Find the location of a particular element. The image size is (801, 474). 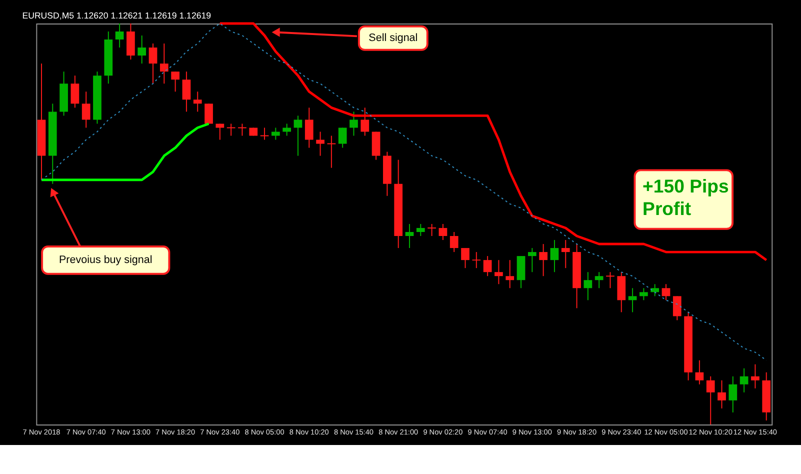

annotation: Prevoius buy signal is located at coordinates (105, 260).